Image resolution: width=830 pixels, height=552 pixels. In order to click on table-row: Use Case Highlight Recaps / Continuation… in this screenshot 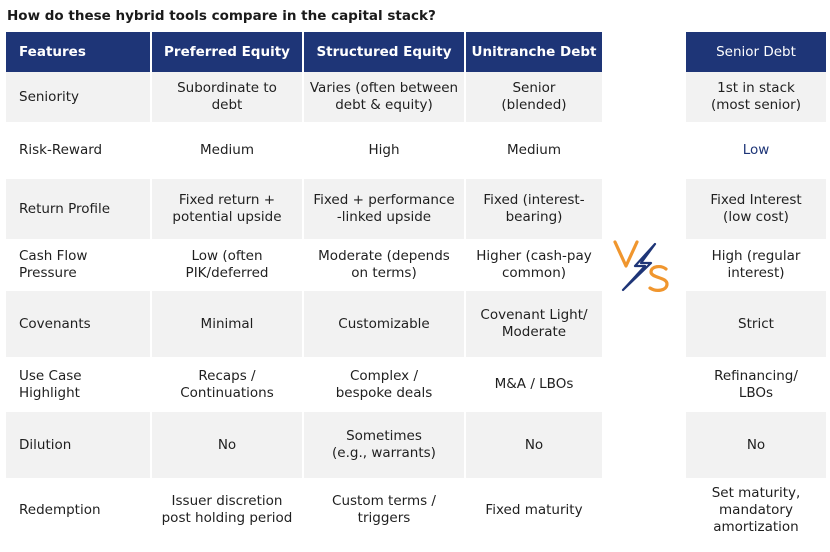, I will do `click(304, 384)`.